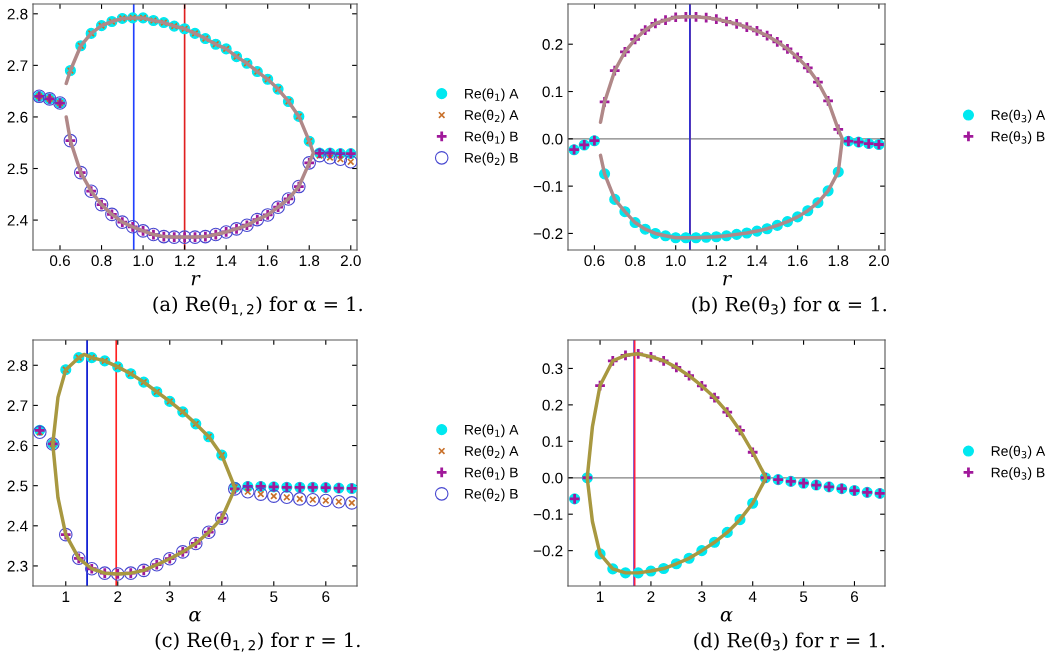 The height and width of the screenshot is (666, 1047). I want to click on y-tick-label: 2.3, so click(17, 566).